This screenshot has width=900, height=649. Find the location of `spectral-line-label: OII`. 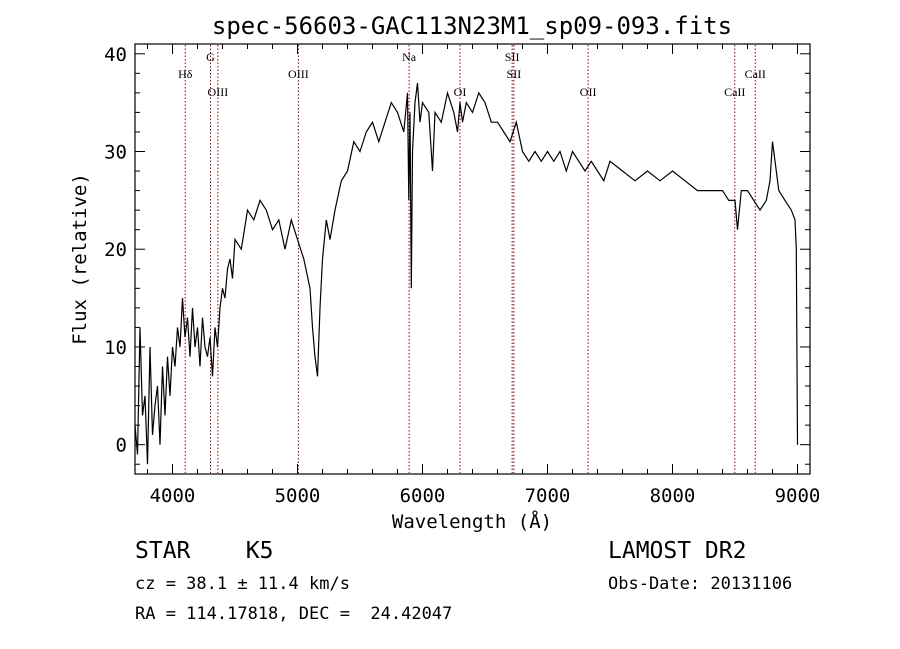

spectral-line-label: OII is located at coordinates (588, 92).